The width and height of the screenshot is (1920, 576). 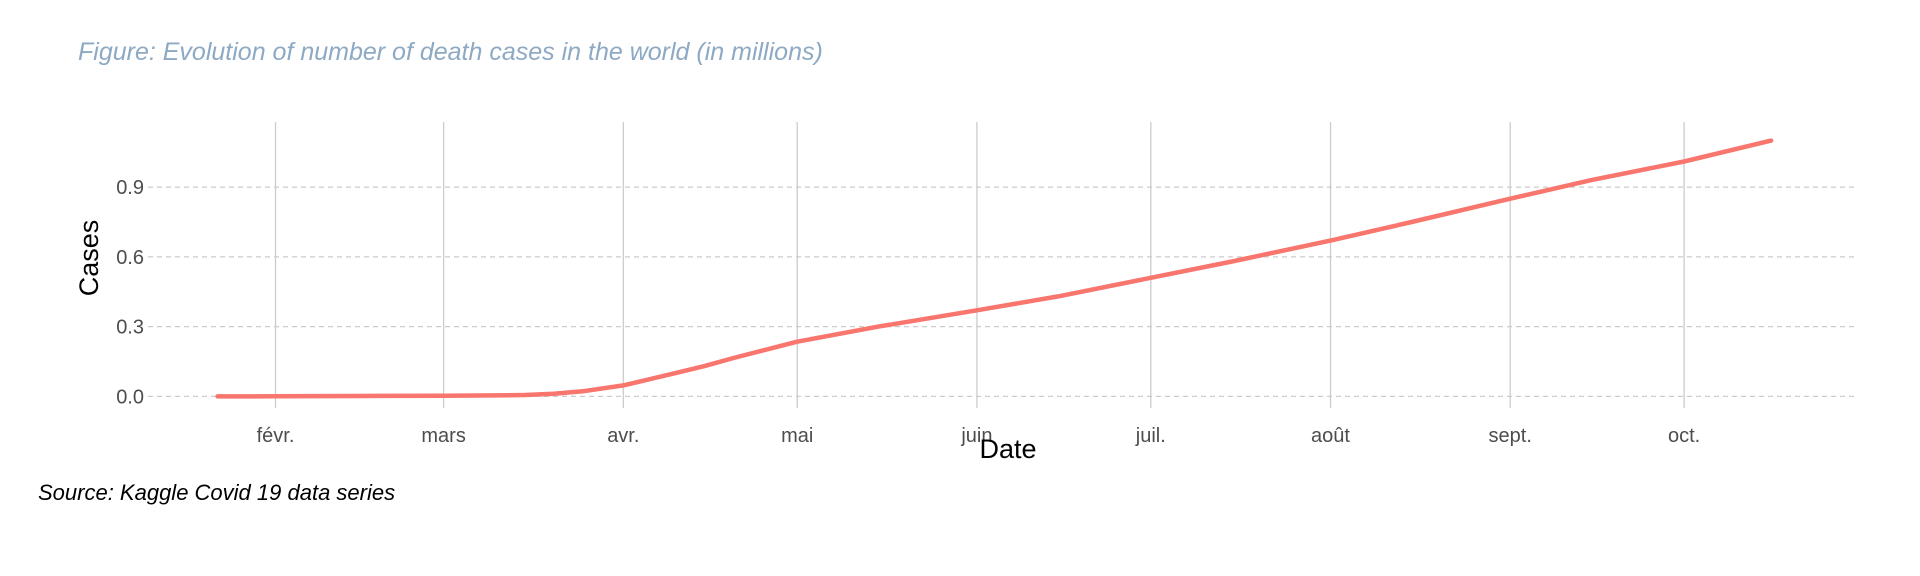 I want to click on y-tick-label: 0.6, so click(x=130, y=258).